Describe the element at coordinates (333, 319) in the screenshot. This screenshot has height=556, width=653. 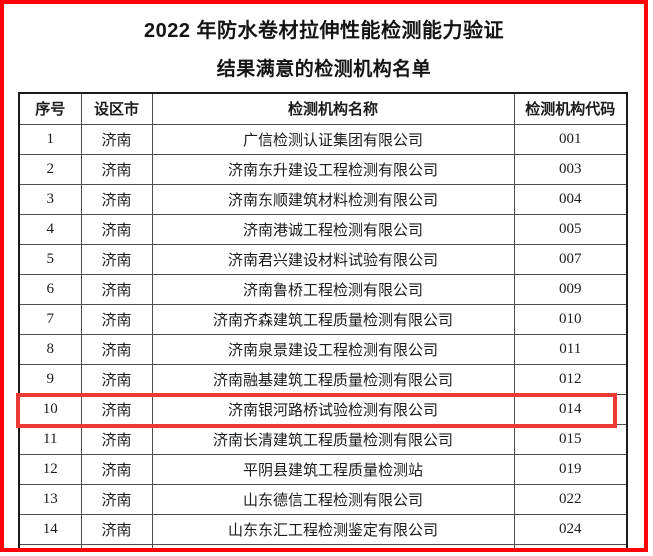
I see `cell-institution-name: 济南齐森建筑工程质量检测有限公司` at that location.